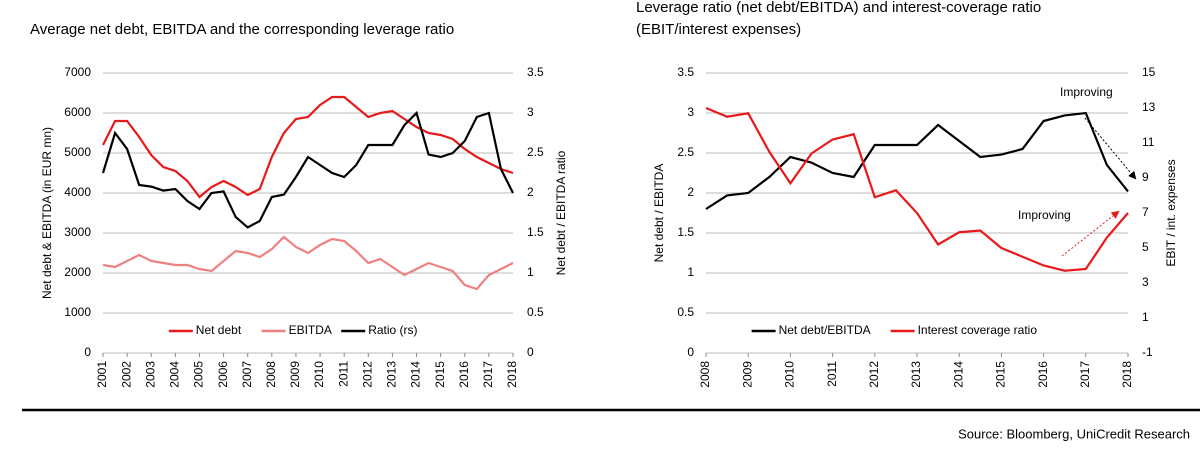 This screenshot has width=1204, height=463. What do you see at coordinates (1171, 212) in the screenshot?
I see `y2-axis-label: EBIT / int. expenses` at bounding box center [1171, 212].